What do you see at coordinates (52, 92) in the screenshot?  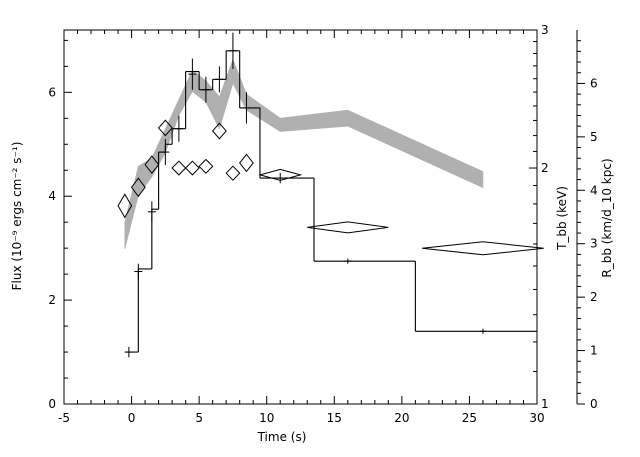 I see `left-tick-label: 6` at bounding box center [52, 92].